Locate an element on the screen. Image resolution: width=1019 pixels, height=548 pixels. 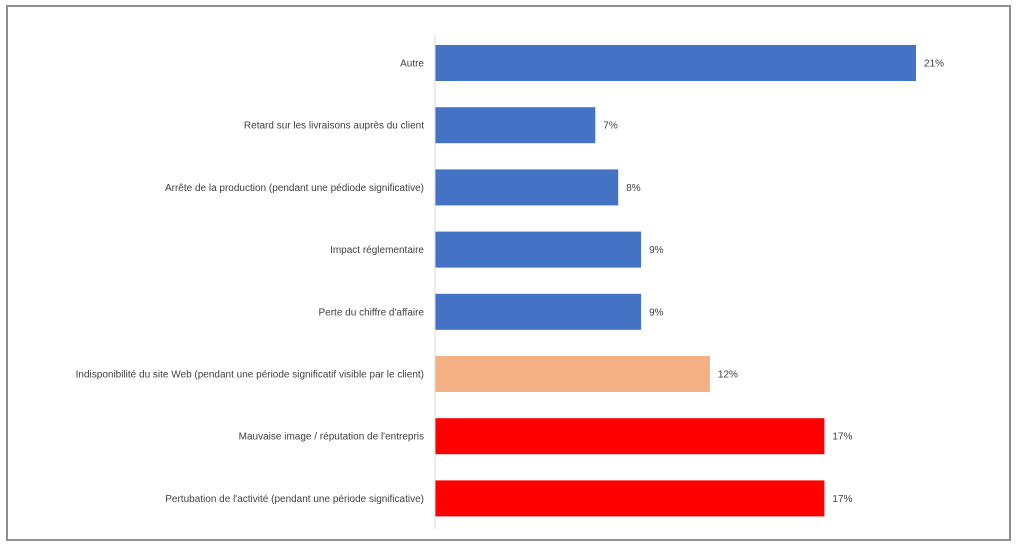
category-label-4: Perte du chiffre d'affaire is located at coordinates (372, 312).